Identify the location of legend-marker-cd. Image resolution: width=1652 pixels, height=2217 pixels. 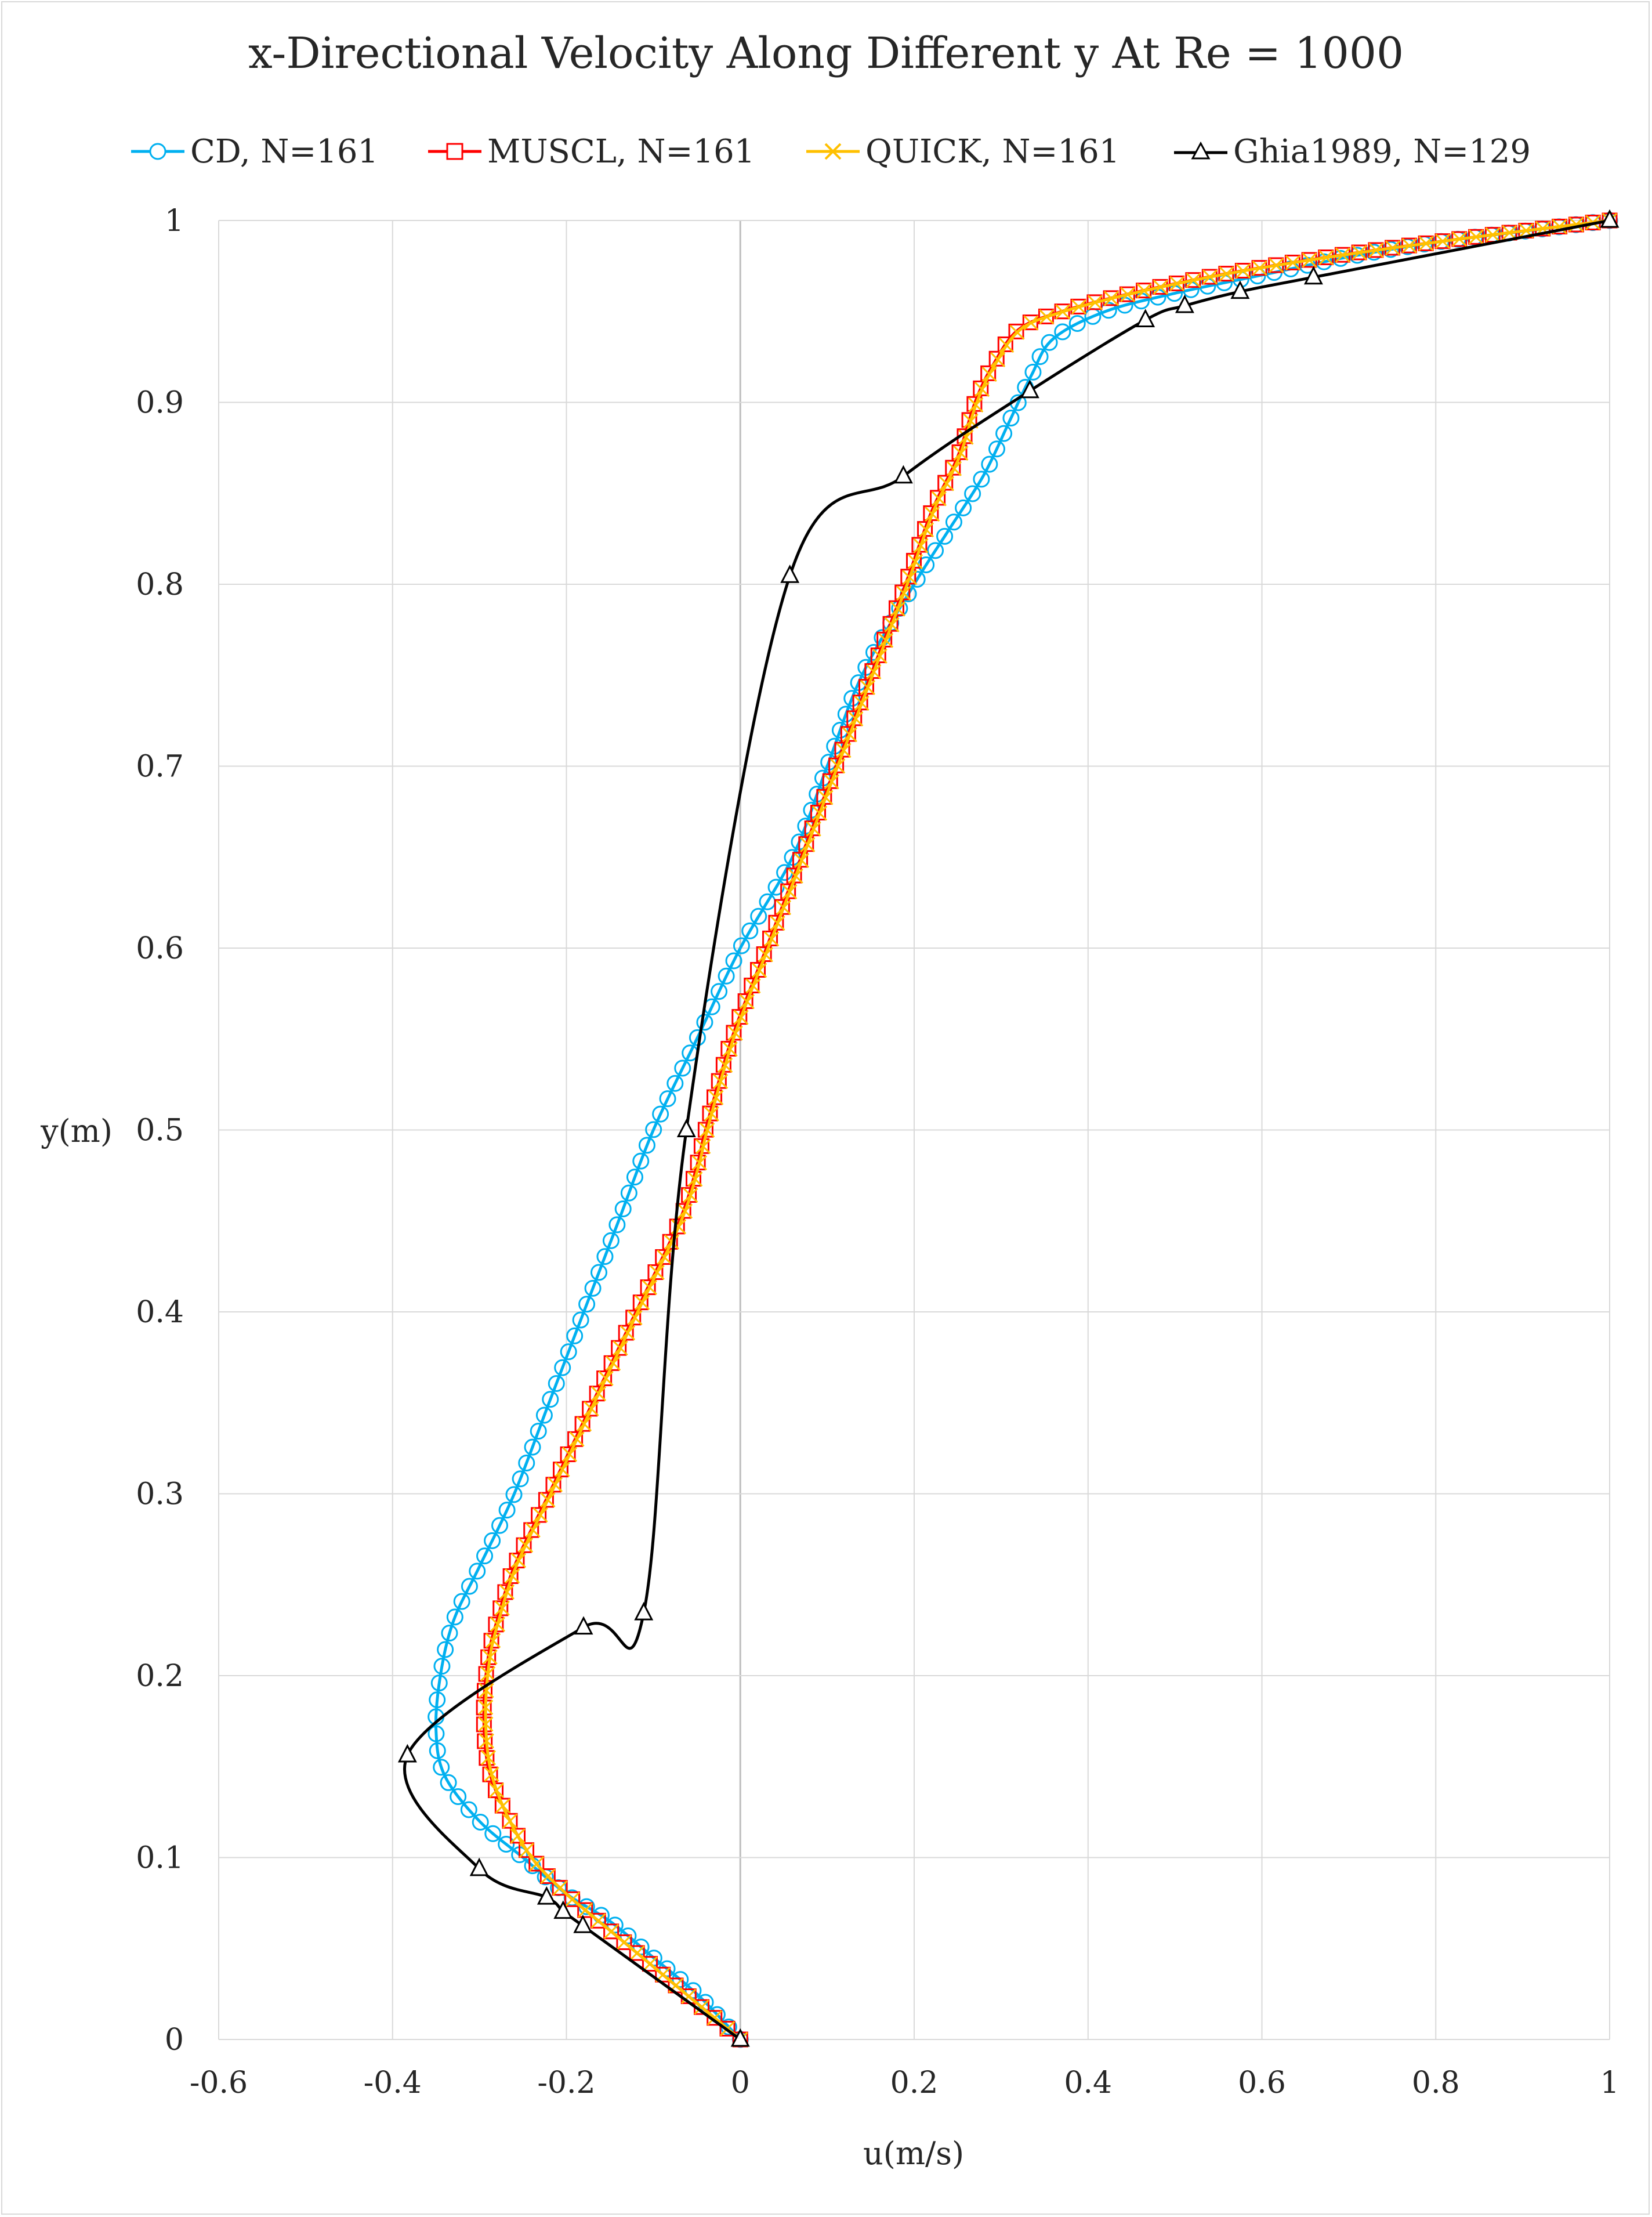
(157, 152).